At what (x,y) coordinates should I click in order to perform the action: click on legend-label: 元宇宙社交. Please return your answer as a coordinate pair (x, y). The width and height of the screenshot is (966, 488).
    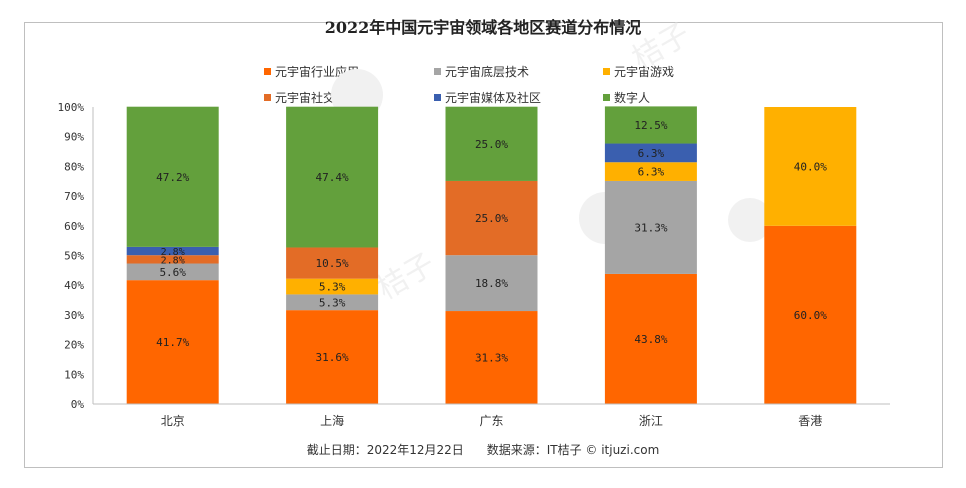
    Looking at the image, I should click on (305, 98).